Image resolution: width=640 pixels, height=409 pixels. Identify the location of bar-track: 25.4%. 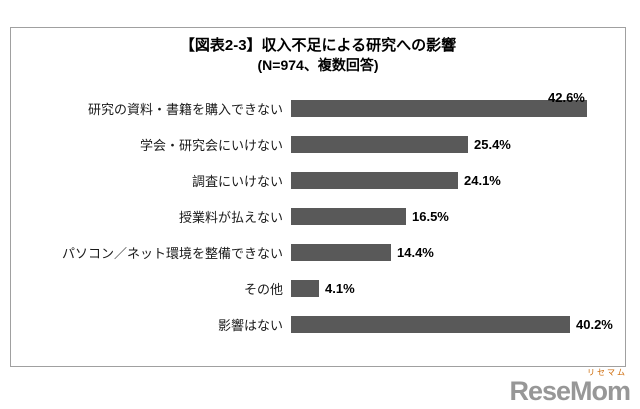
(458, 144).